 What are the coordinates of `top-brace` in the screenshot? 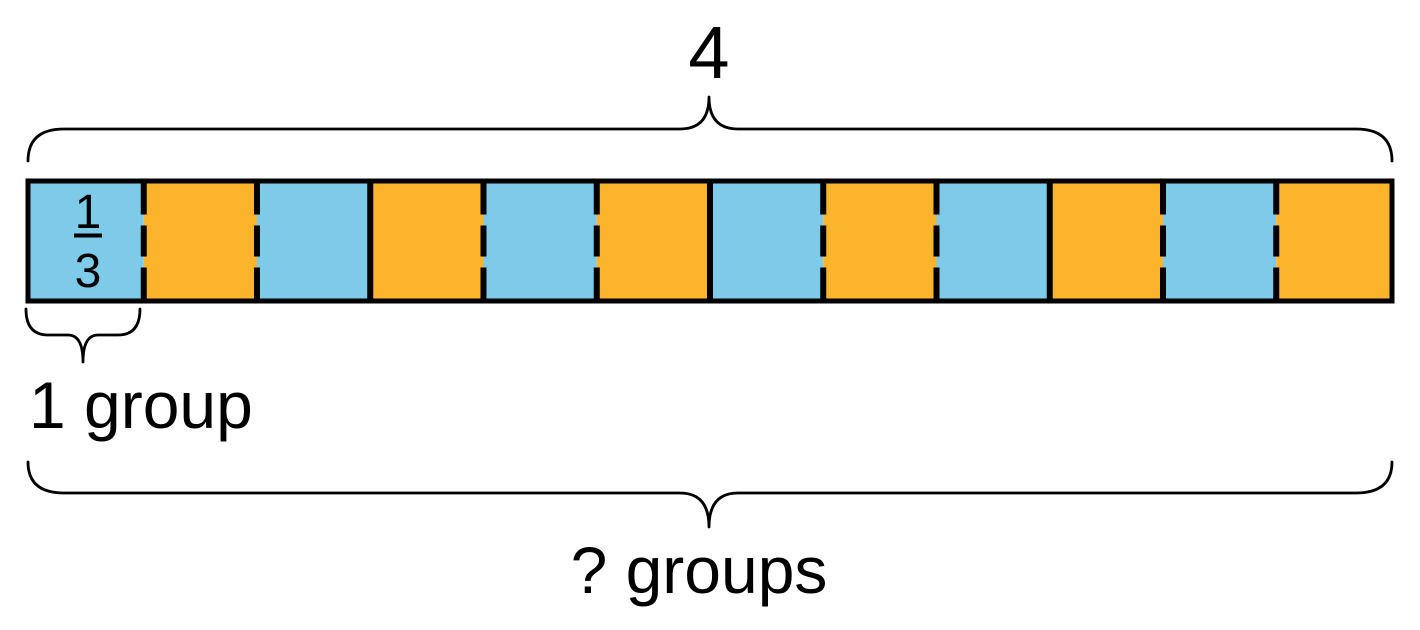 It's located at (710, 129).